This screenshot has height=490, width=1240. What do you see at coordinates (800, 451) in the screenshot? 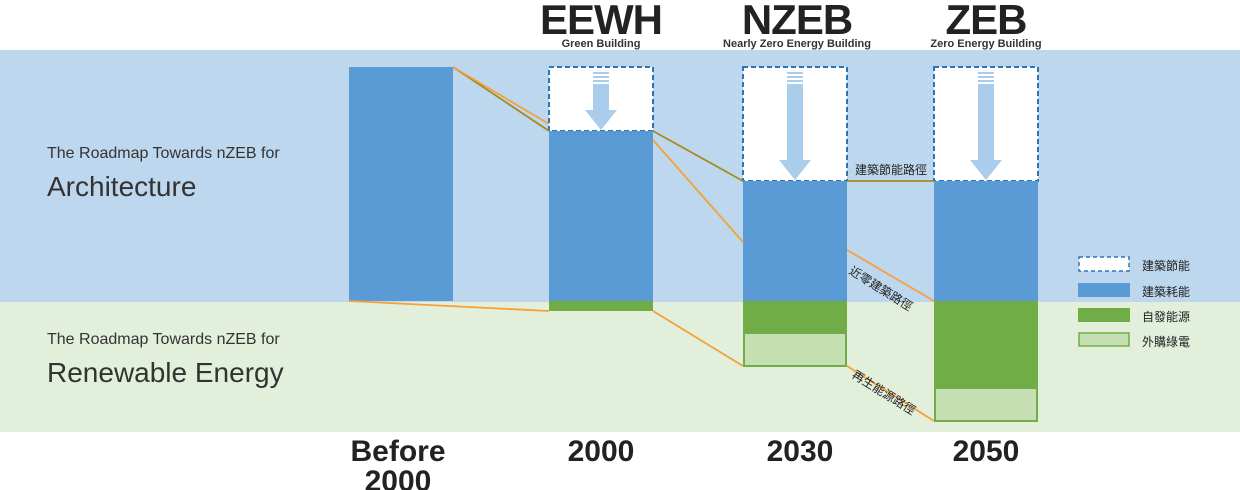
I see `year-label: 2030` at bounding box center [800, 451].